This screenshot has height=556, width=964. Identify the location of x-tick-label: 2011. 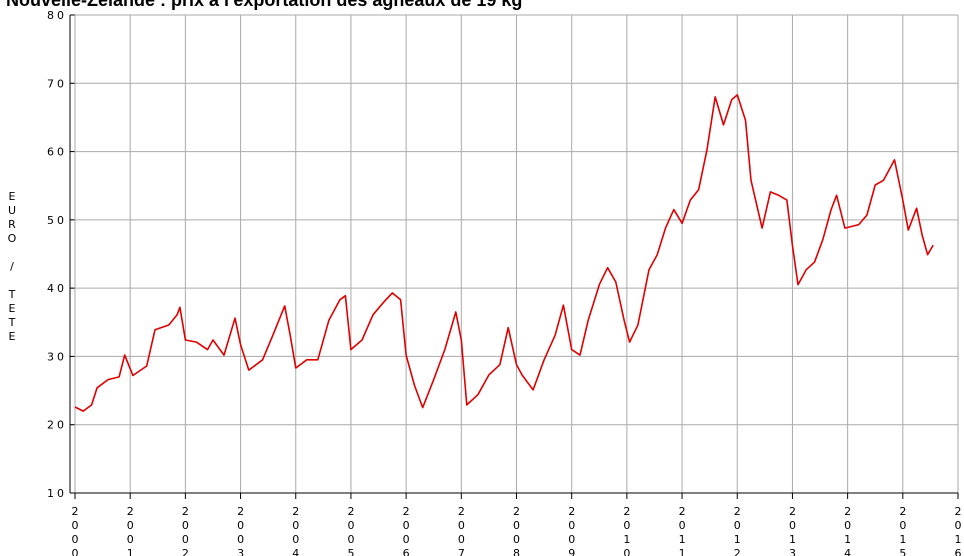
(682, 530).